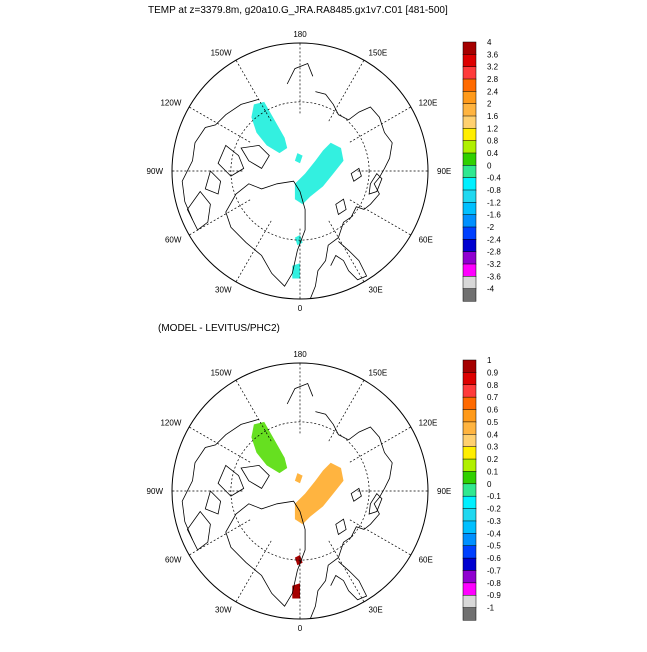 This screenshot has height=652, width=647. What do you see at coordinates (494, 595) in the screenshot?
I see `colorbar-label: -0.9` at bounding box center [494, 595].